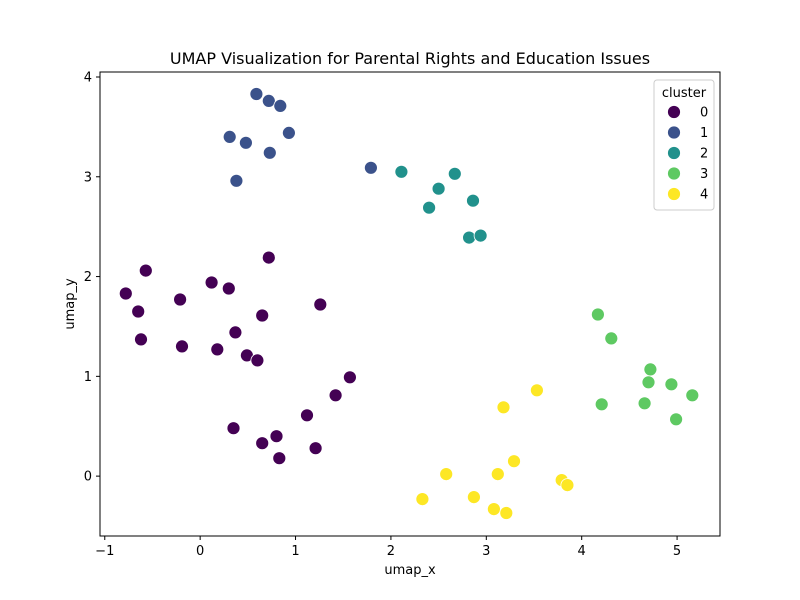  I want to click on x-tick-label: 3, so click(486, 551).